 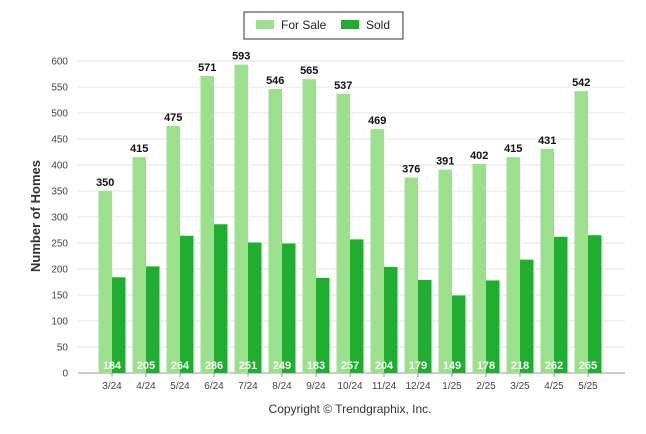 What do you see at coordinates (146, 366) in the screenshot?
I see `data-label-sold: 205` at bounding box center [146, 366].